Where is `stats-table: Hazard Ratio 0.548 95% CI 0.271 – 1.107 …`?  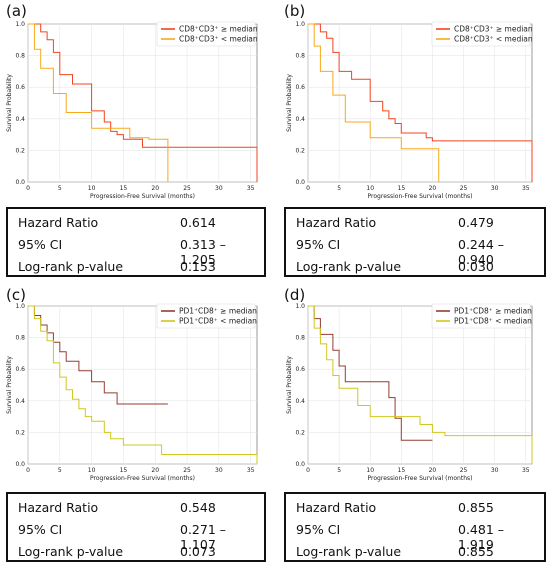 stats-table: Hazard Ratio 0.548 95% CI 0.271 – 1.107 … is located at coordinates (136, 527).